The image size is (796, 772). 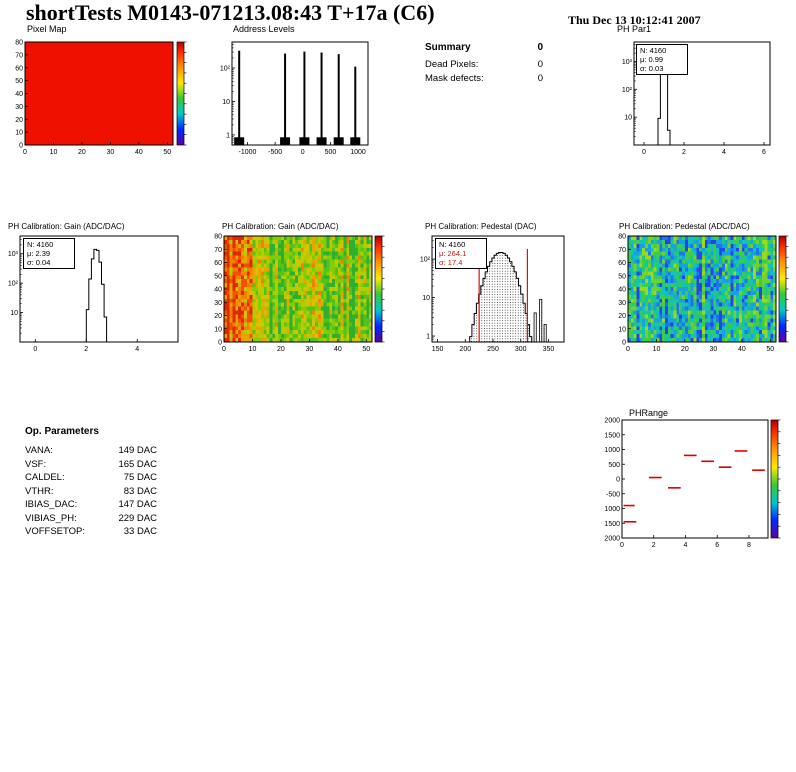 What do you see at coordinates (634, 29) in the screenshot?
I see `ph-par1-title: PH Par1` at bounding box center [634, 29].